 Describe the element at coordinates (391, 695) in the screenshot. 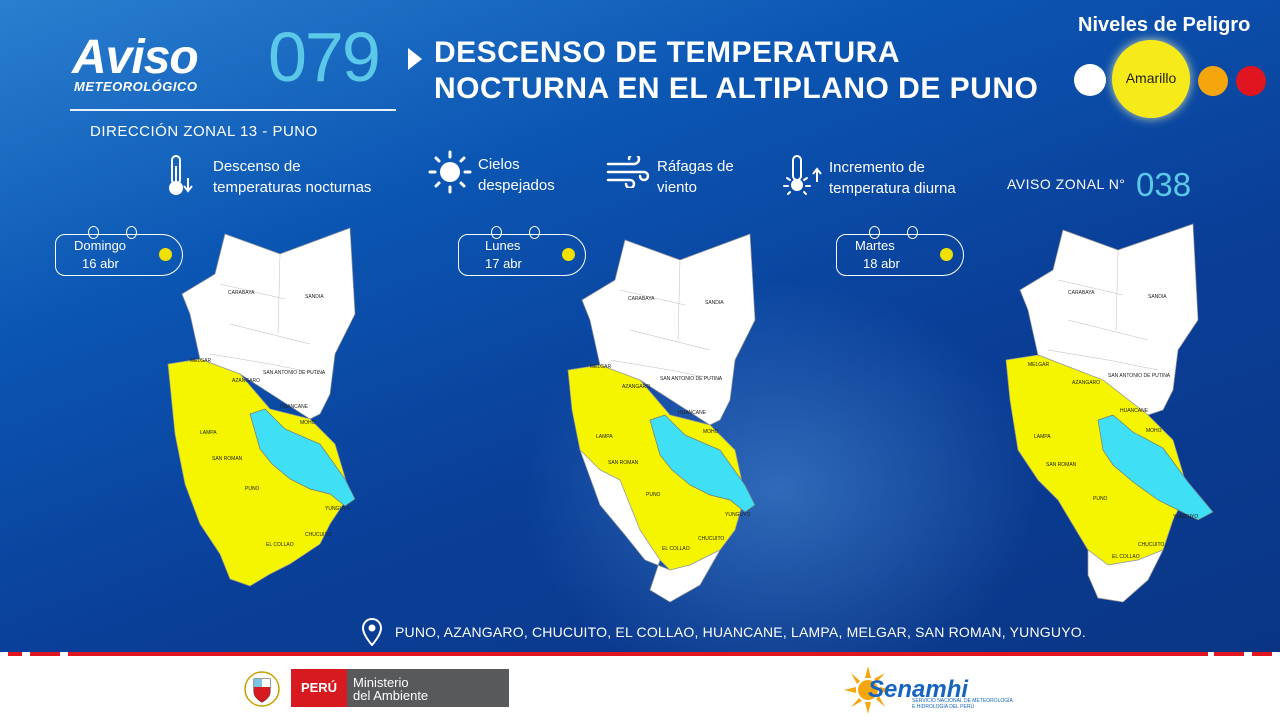

I see `ministerio-line2: del Ambiente` at that location.